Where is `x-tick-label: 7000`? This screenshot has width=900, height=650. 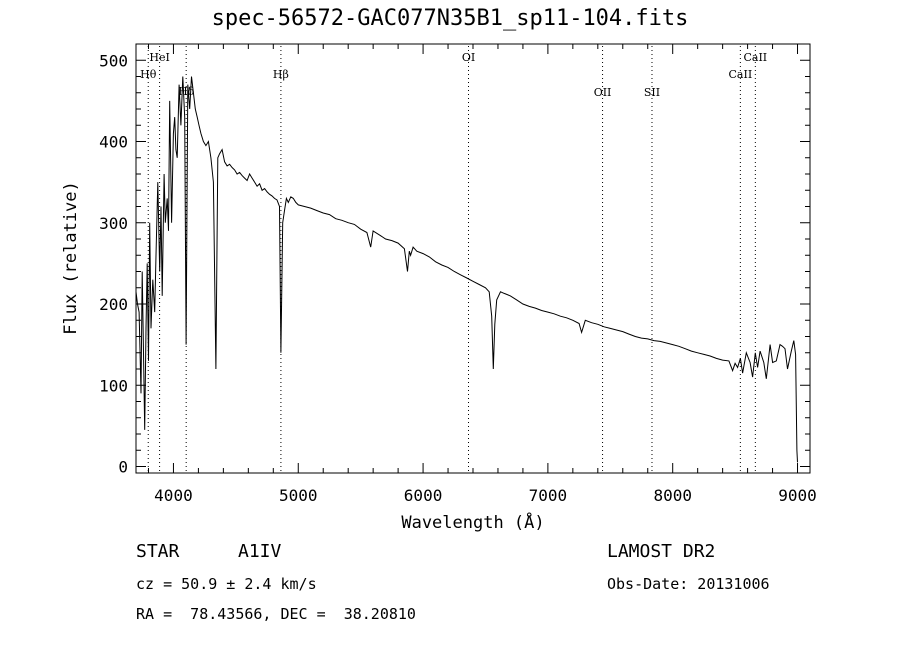 x-tick-label: 7000 is located at coordinates (548, 495).